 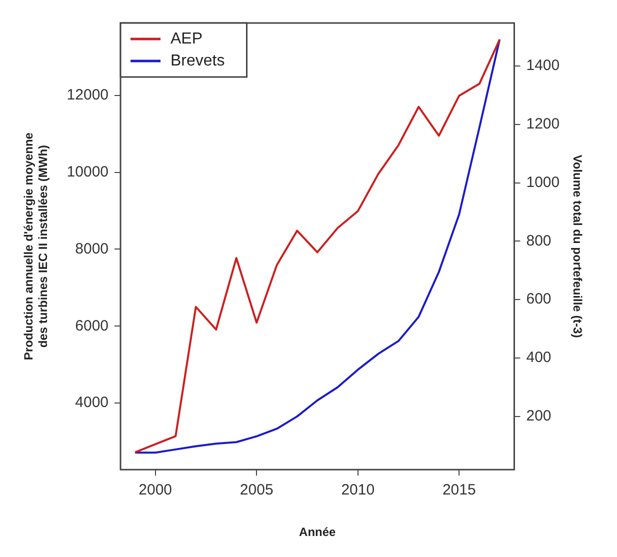 What do you see at coordinates (197, 61) in the screenshot?
I see `legend-label: Brevets` at bounding box center [197, 61].